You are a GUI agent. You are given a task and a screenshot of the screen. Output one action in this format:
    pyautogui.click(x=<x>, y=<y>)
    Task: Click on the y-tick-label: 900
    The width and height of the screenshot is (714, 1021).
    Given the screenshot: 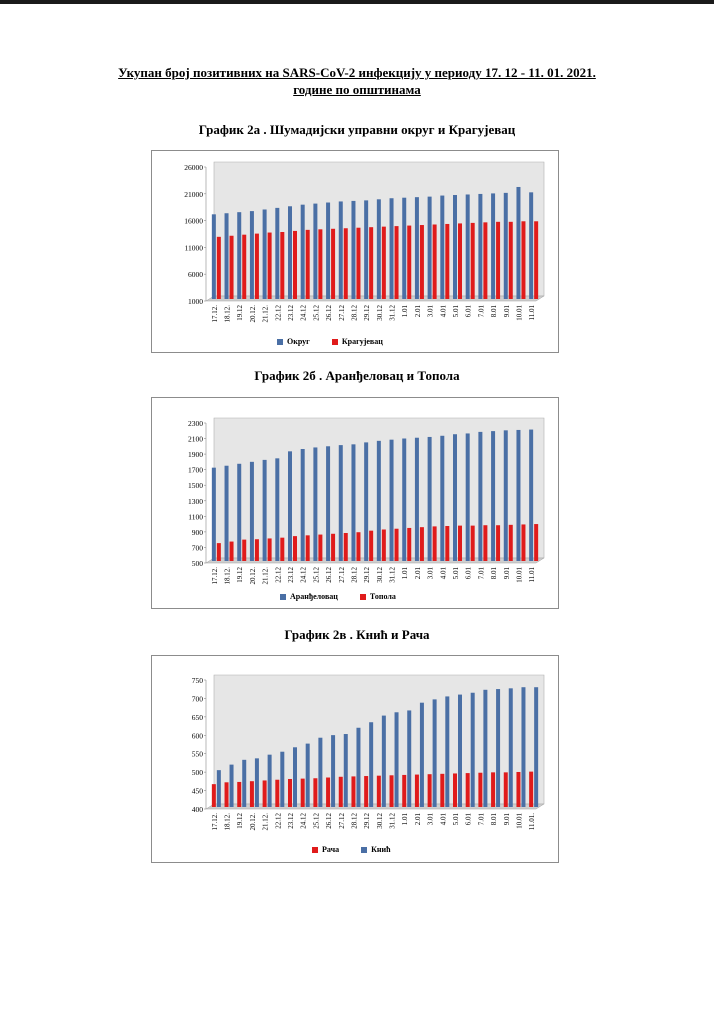 What is the action you would take?
    pyautogui.click(x=198, y=532)
    